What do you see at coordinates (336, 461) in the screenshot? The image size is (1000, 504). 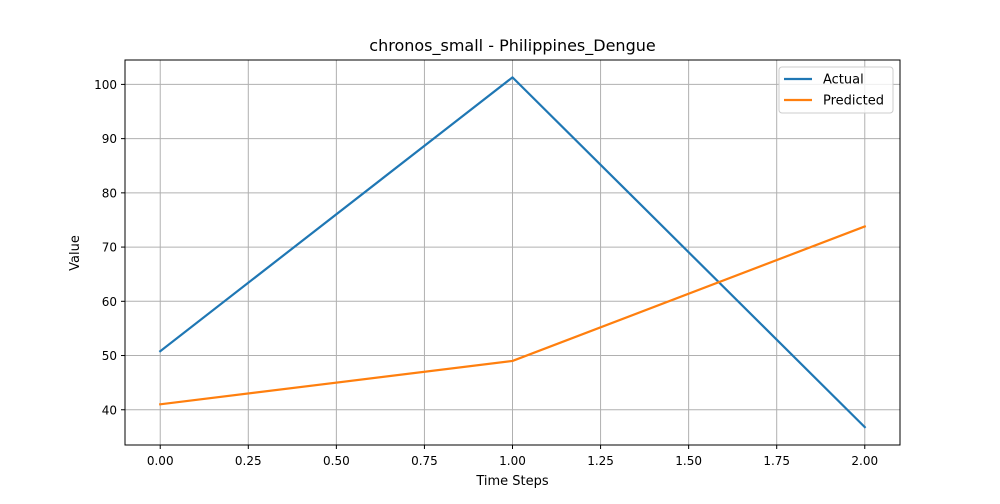 I see `x-tick-label: 0.50` at bounding box center [336, 461].